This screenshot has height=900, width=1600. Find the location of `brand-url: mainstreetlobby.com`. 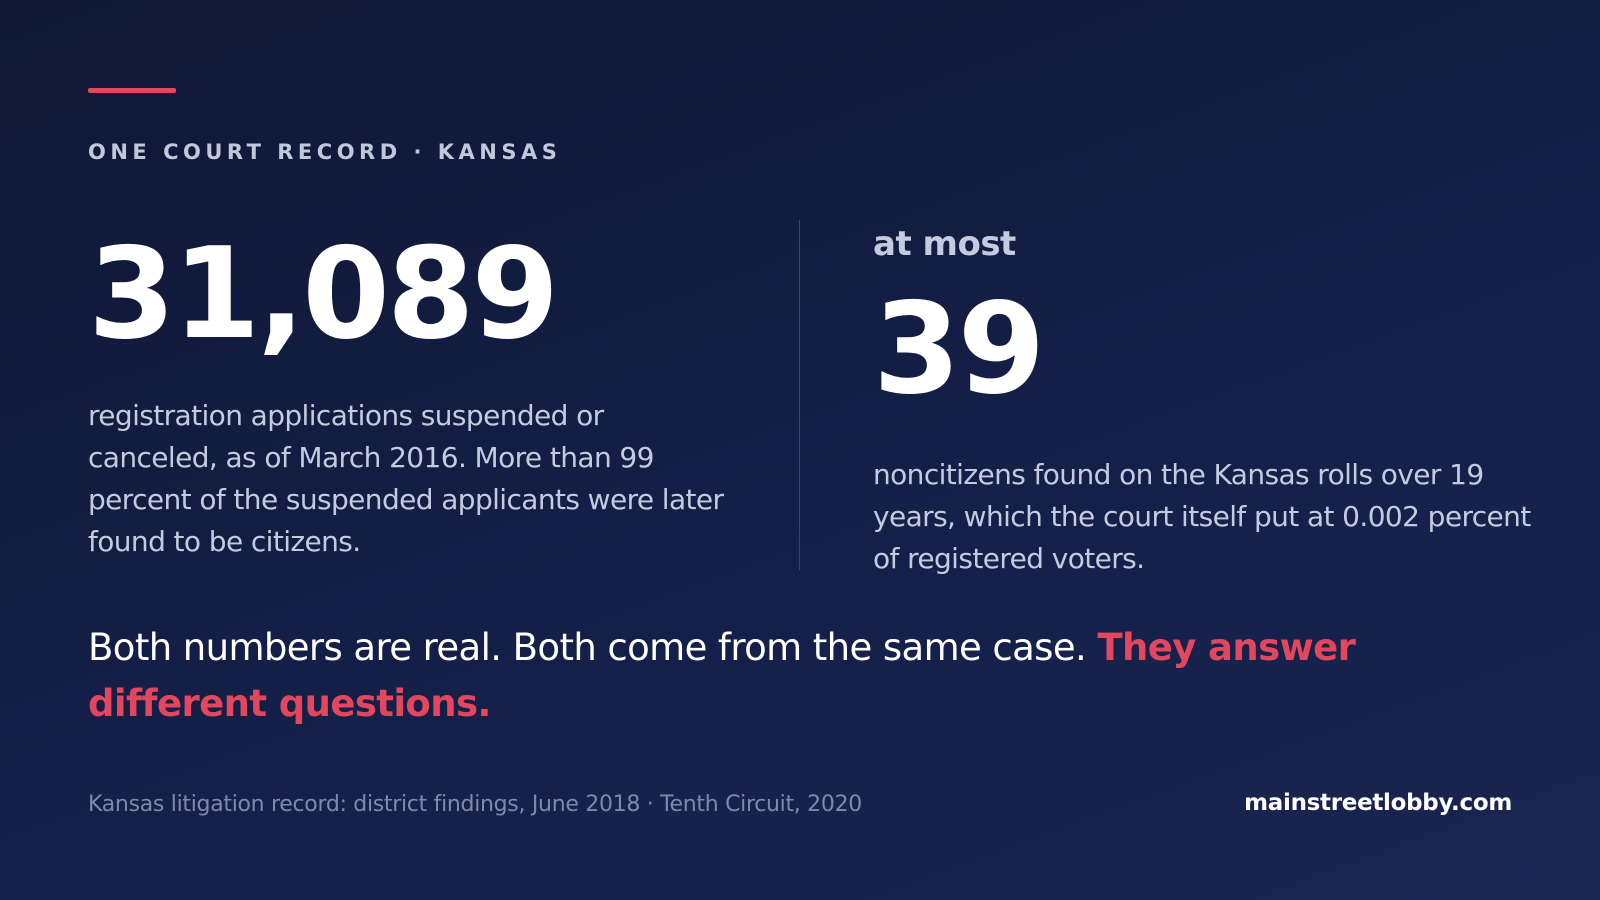

brand-url: mainstreetlobby.com is located at coordinates (1378, 803).